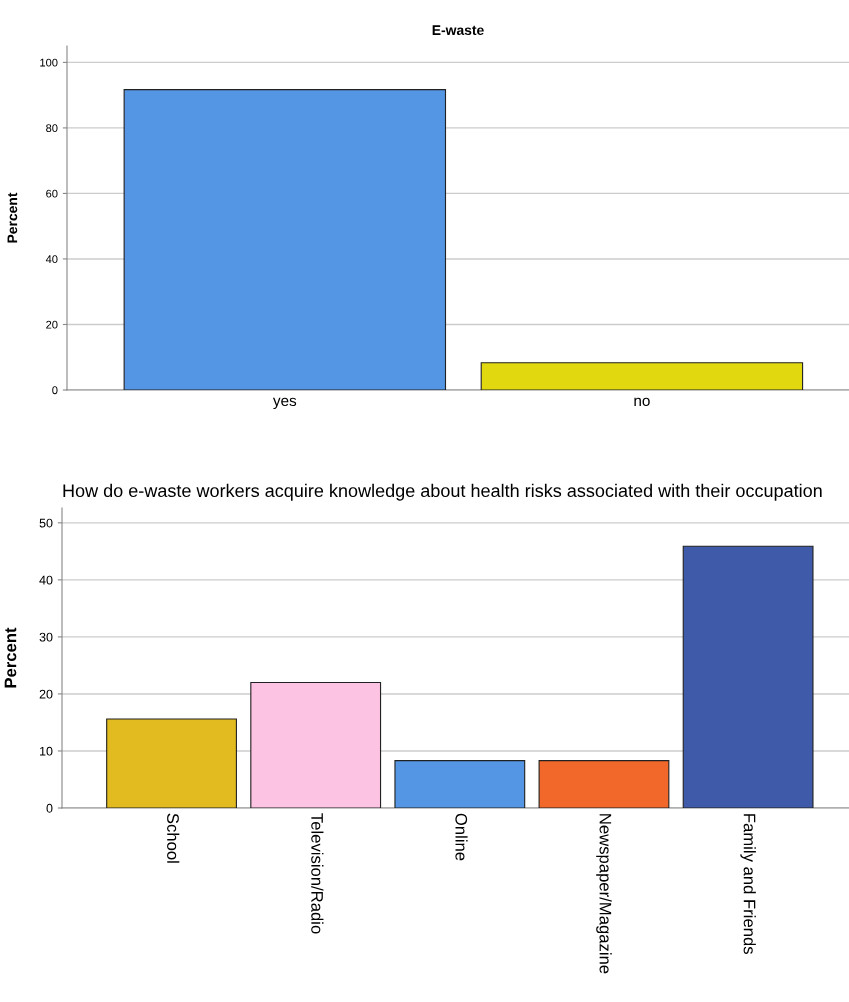 This screenshot has width=849, height=1002. Describe the element at coordinates (52, 128) in the screenshot. I see `y-tick-label: 80` at that location.